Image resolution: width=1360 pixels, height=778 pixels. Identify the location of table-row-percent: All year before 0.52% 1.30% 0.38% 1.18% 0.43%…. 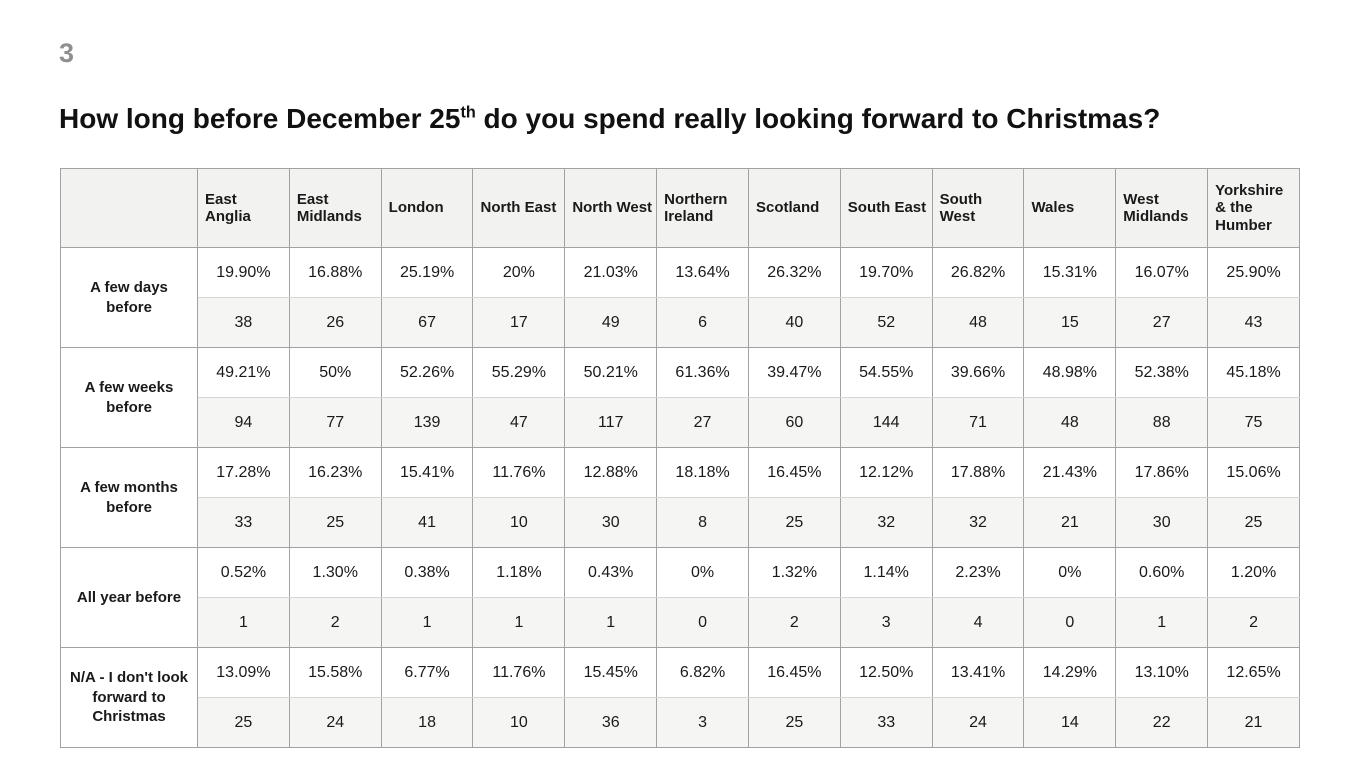
(680, 597).